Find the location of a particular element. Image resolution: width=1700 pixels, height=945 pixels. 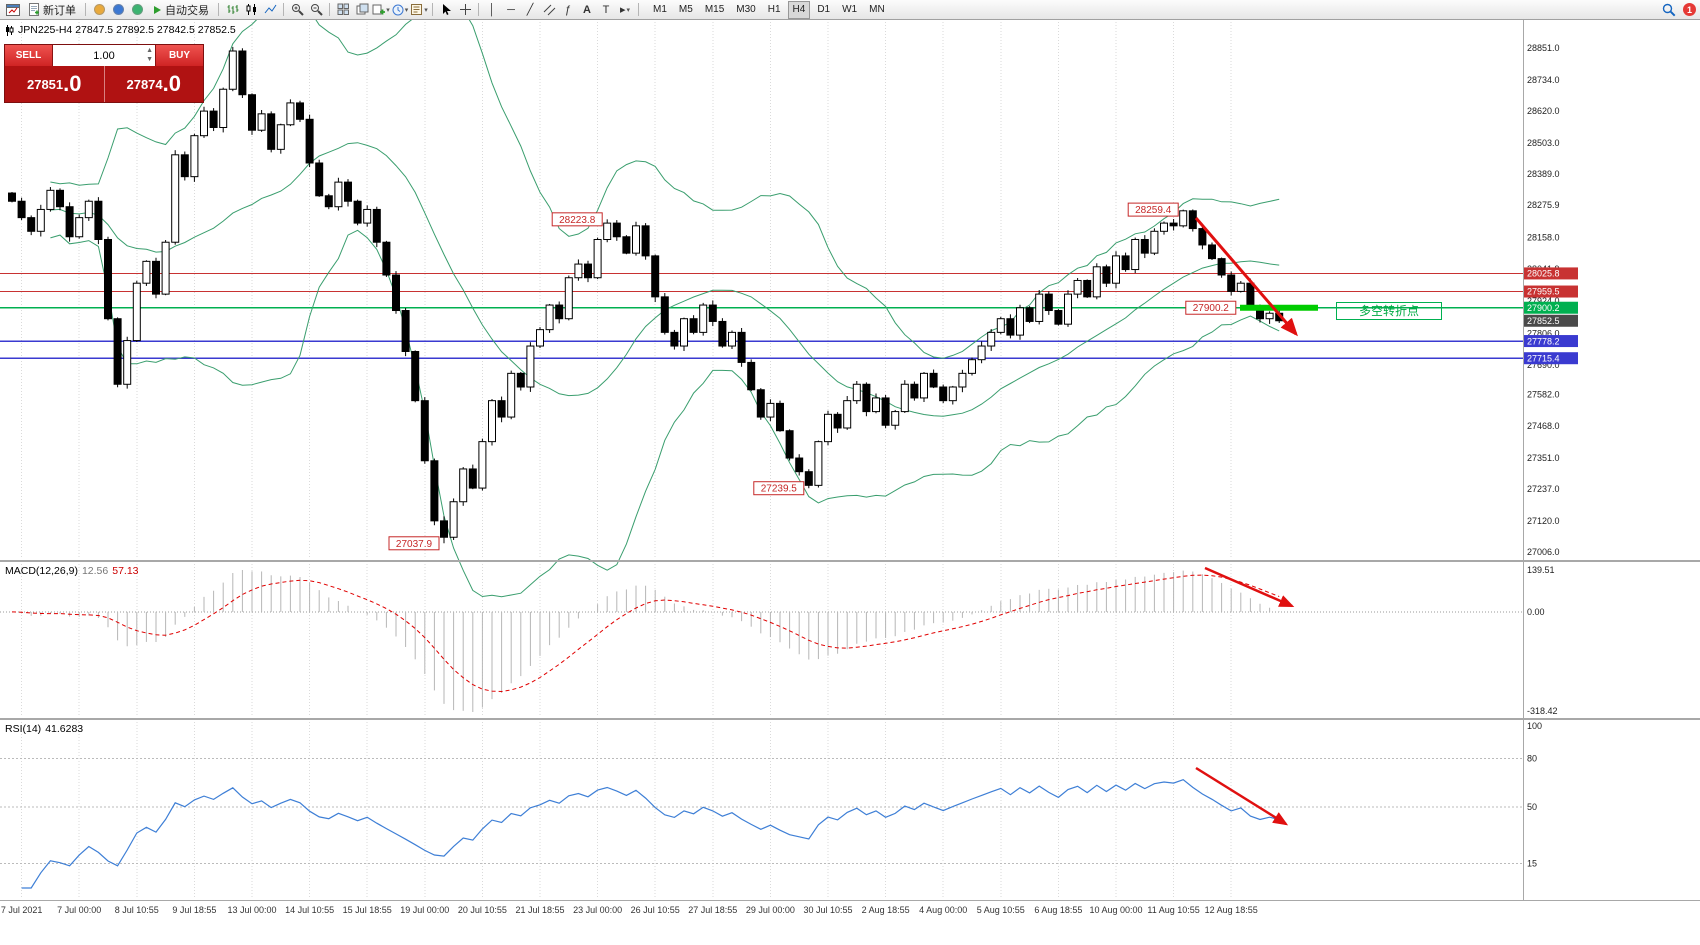

sell-price: 27851.0 is located at coordinates (55, 84).